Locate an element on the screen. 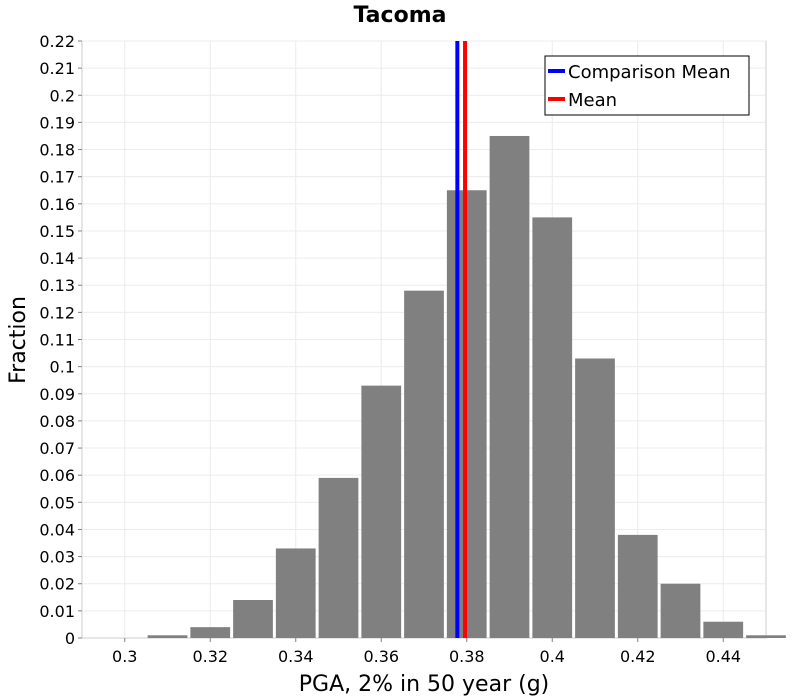 This screenshot has width=800, height=700. x-tick-label: 0.34 is located at coordinates (296, 656).